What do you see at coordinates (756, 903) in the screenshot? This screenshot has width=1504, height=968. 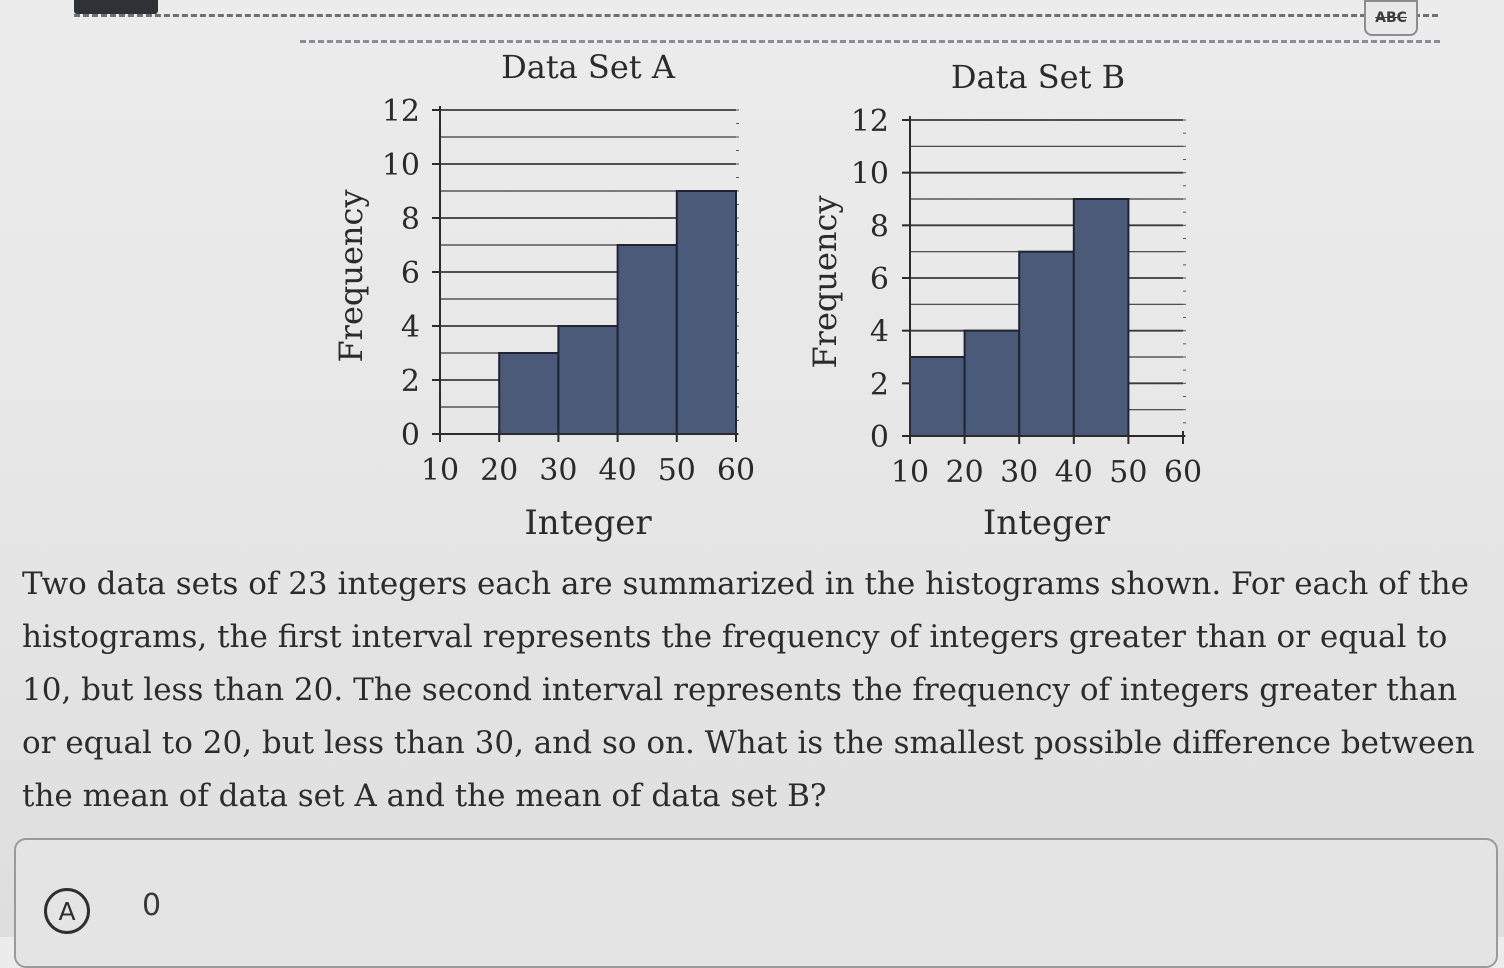 I see `answer-choice-a` at bounding box center [756, 903].